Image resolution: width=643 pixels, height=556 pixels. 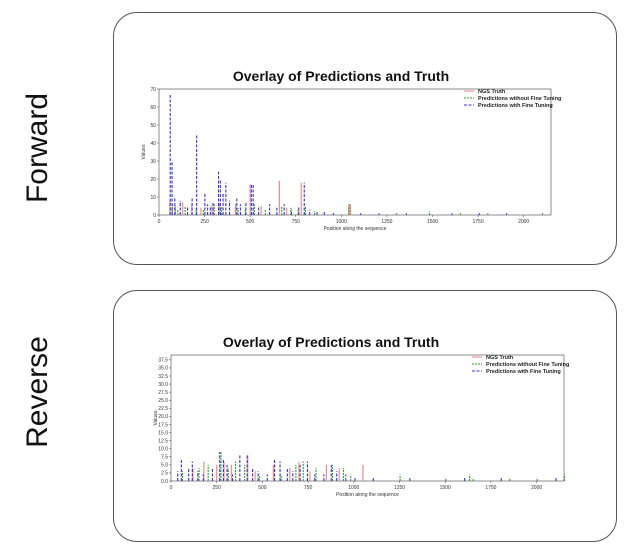 What do you see at coordinates (163, 385) in the screenshot?
I see `reverse-ytick-label-12: 30.0` at bounding box center [163, 385].